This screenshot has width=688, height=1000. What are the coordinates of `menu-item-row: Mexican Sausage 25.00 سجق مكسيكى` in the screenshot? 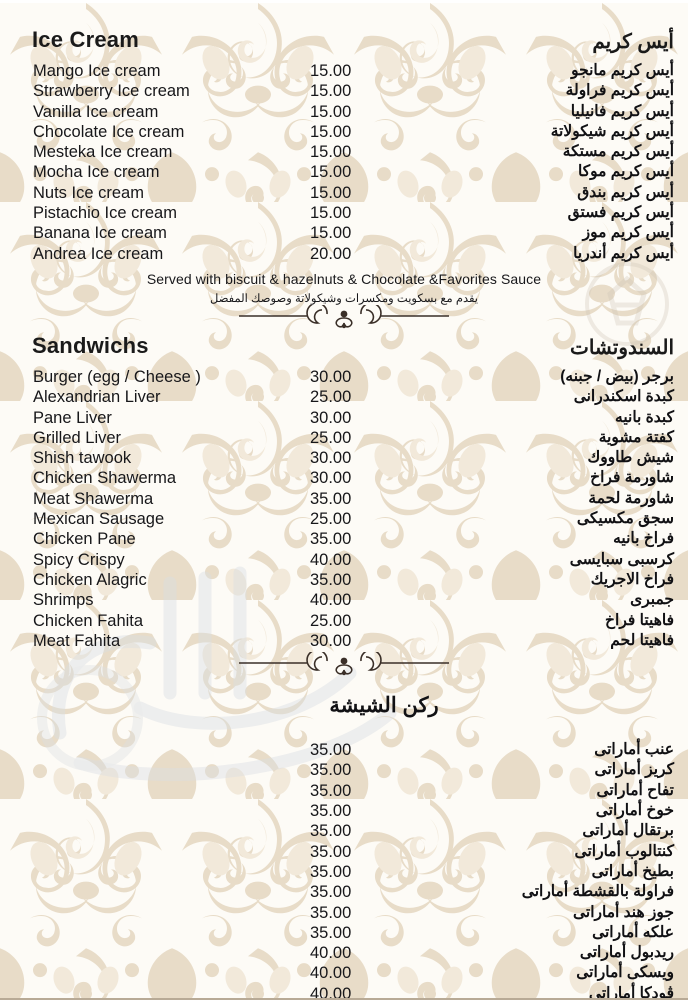 It's located at (344, 519).